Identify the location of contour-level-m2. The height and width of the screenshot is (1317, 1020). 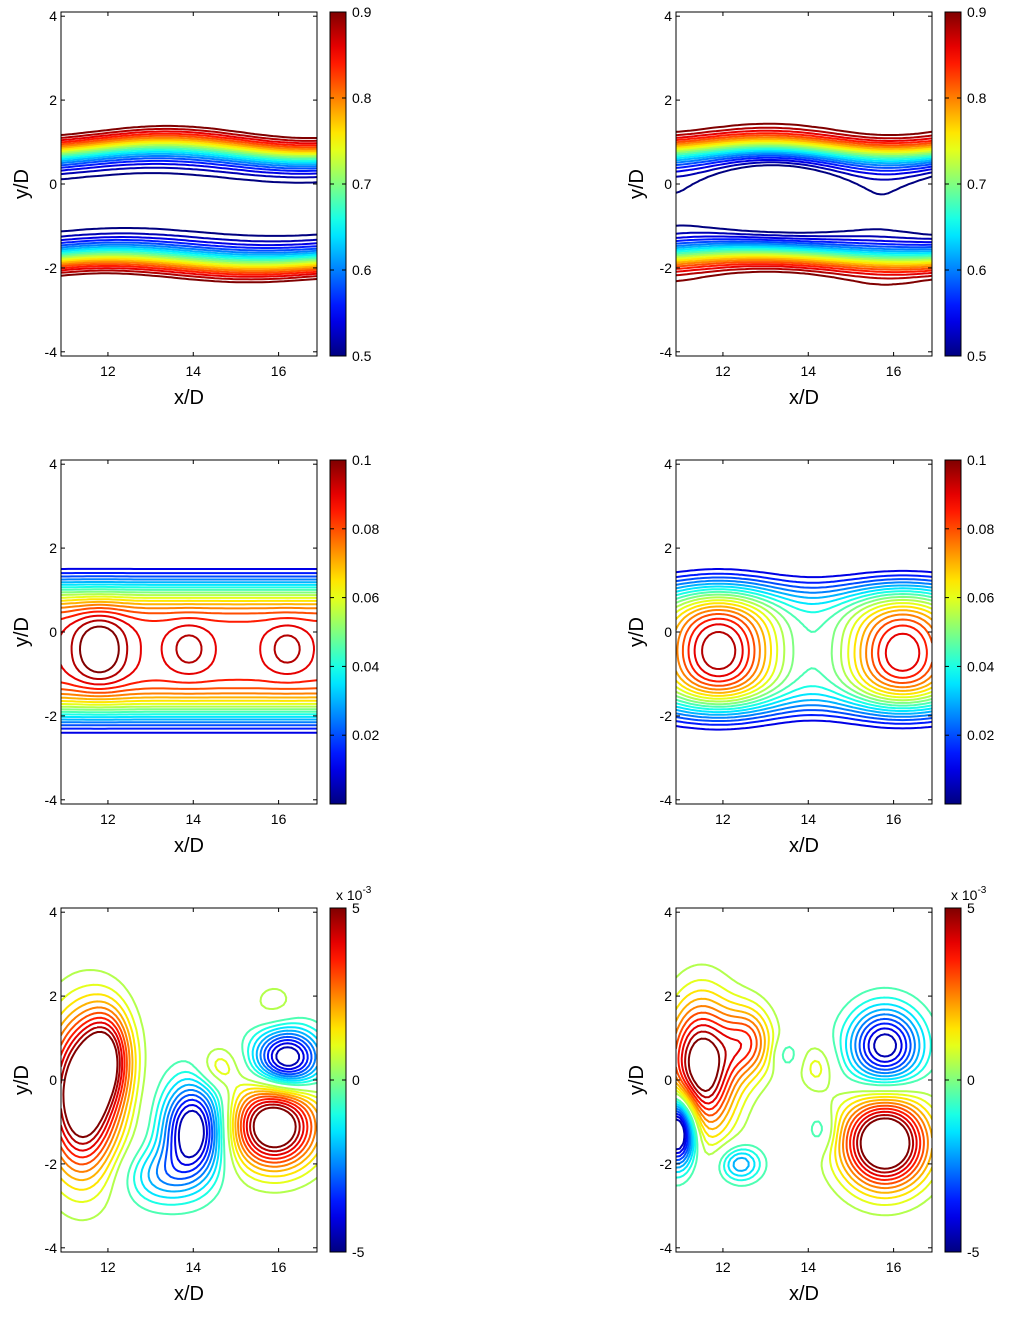
(232, 1111).